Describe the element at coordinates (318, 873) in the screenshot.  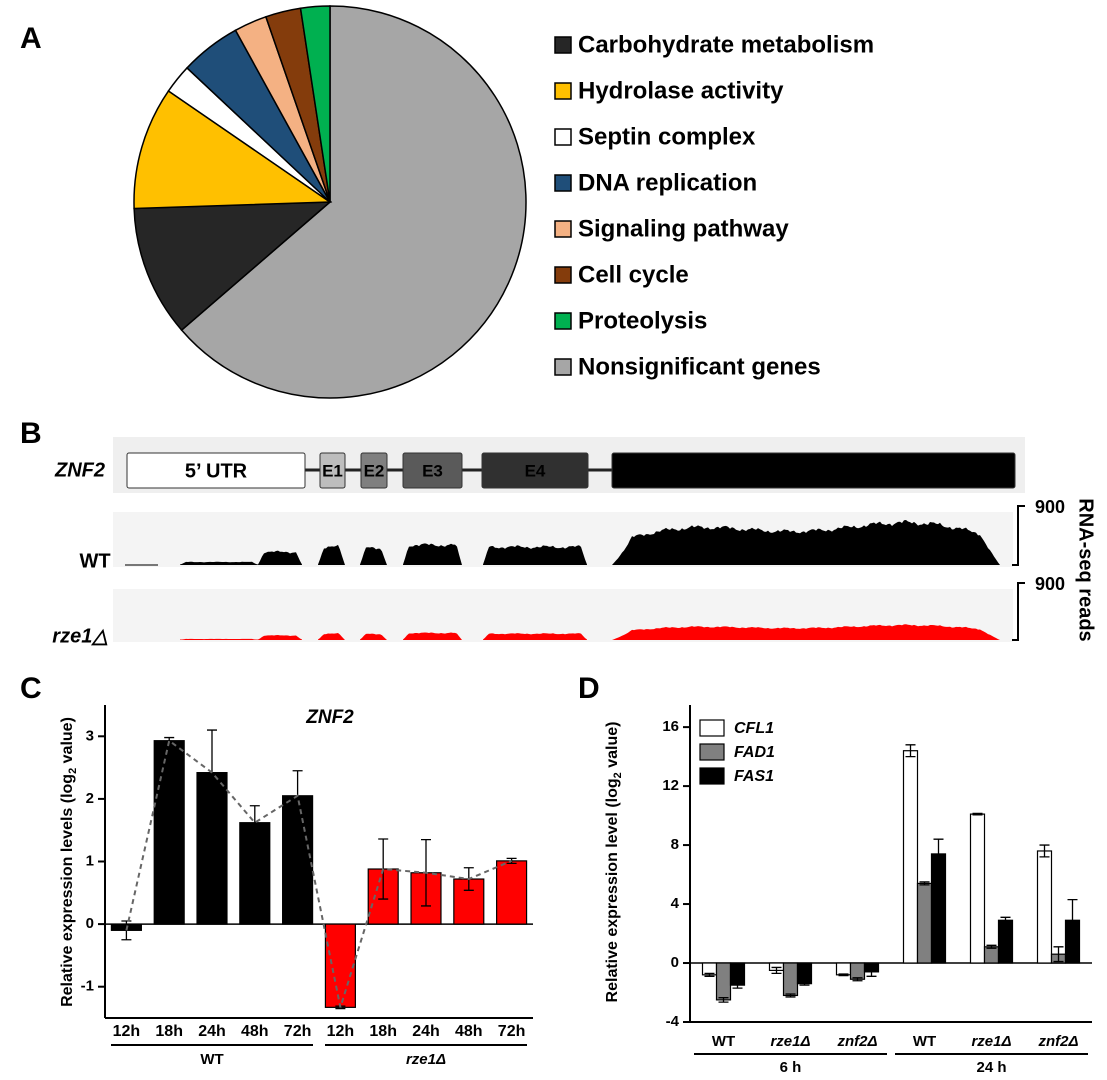
I see `trend-line` at that location.